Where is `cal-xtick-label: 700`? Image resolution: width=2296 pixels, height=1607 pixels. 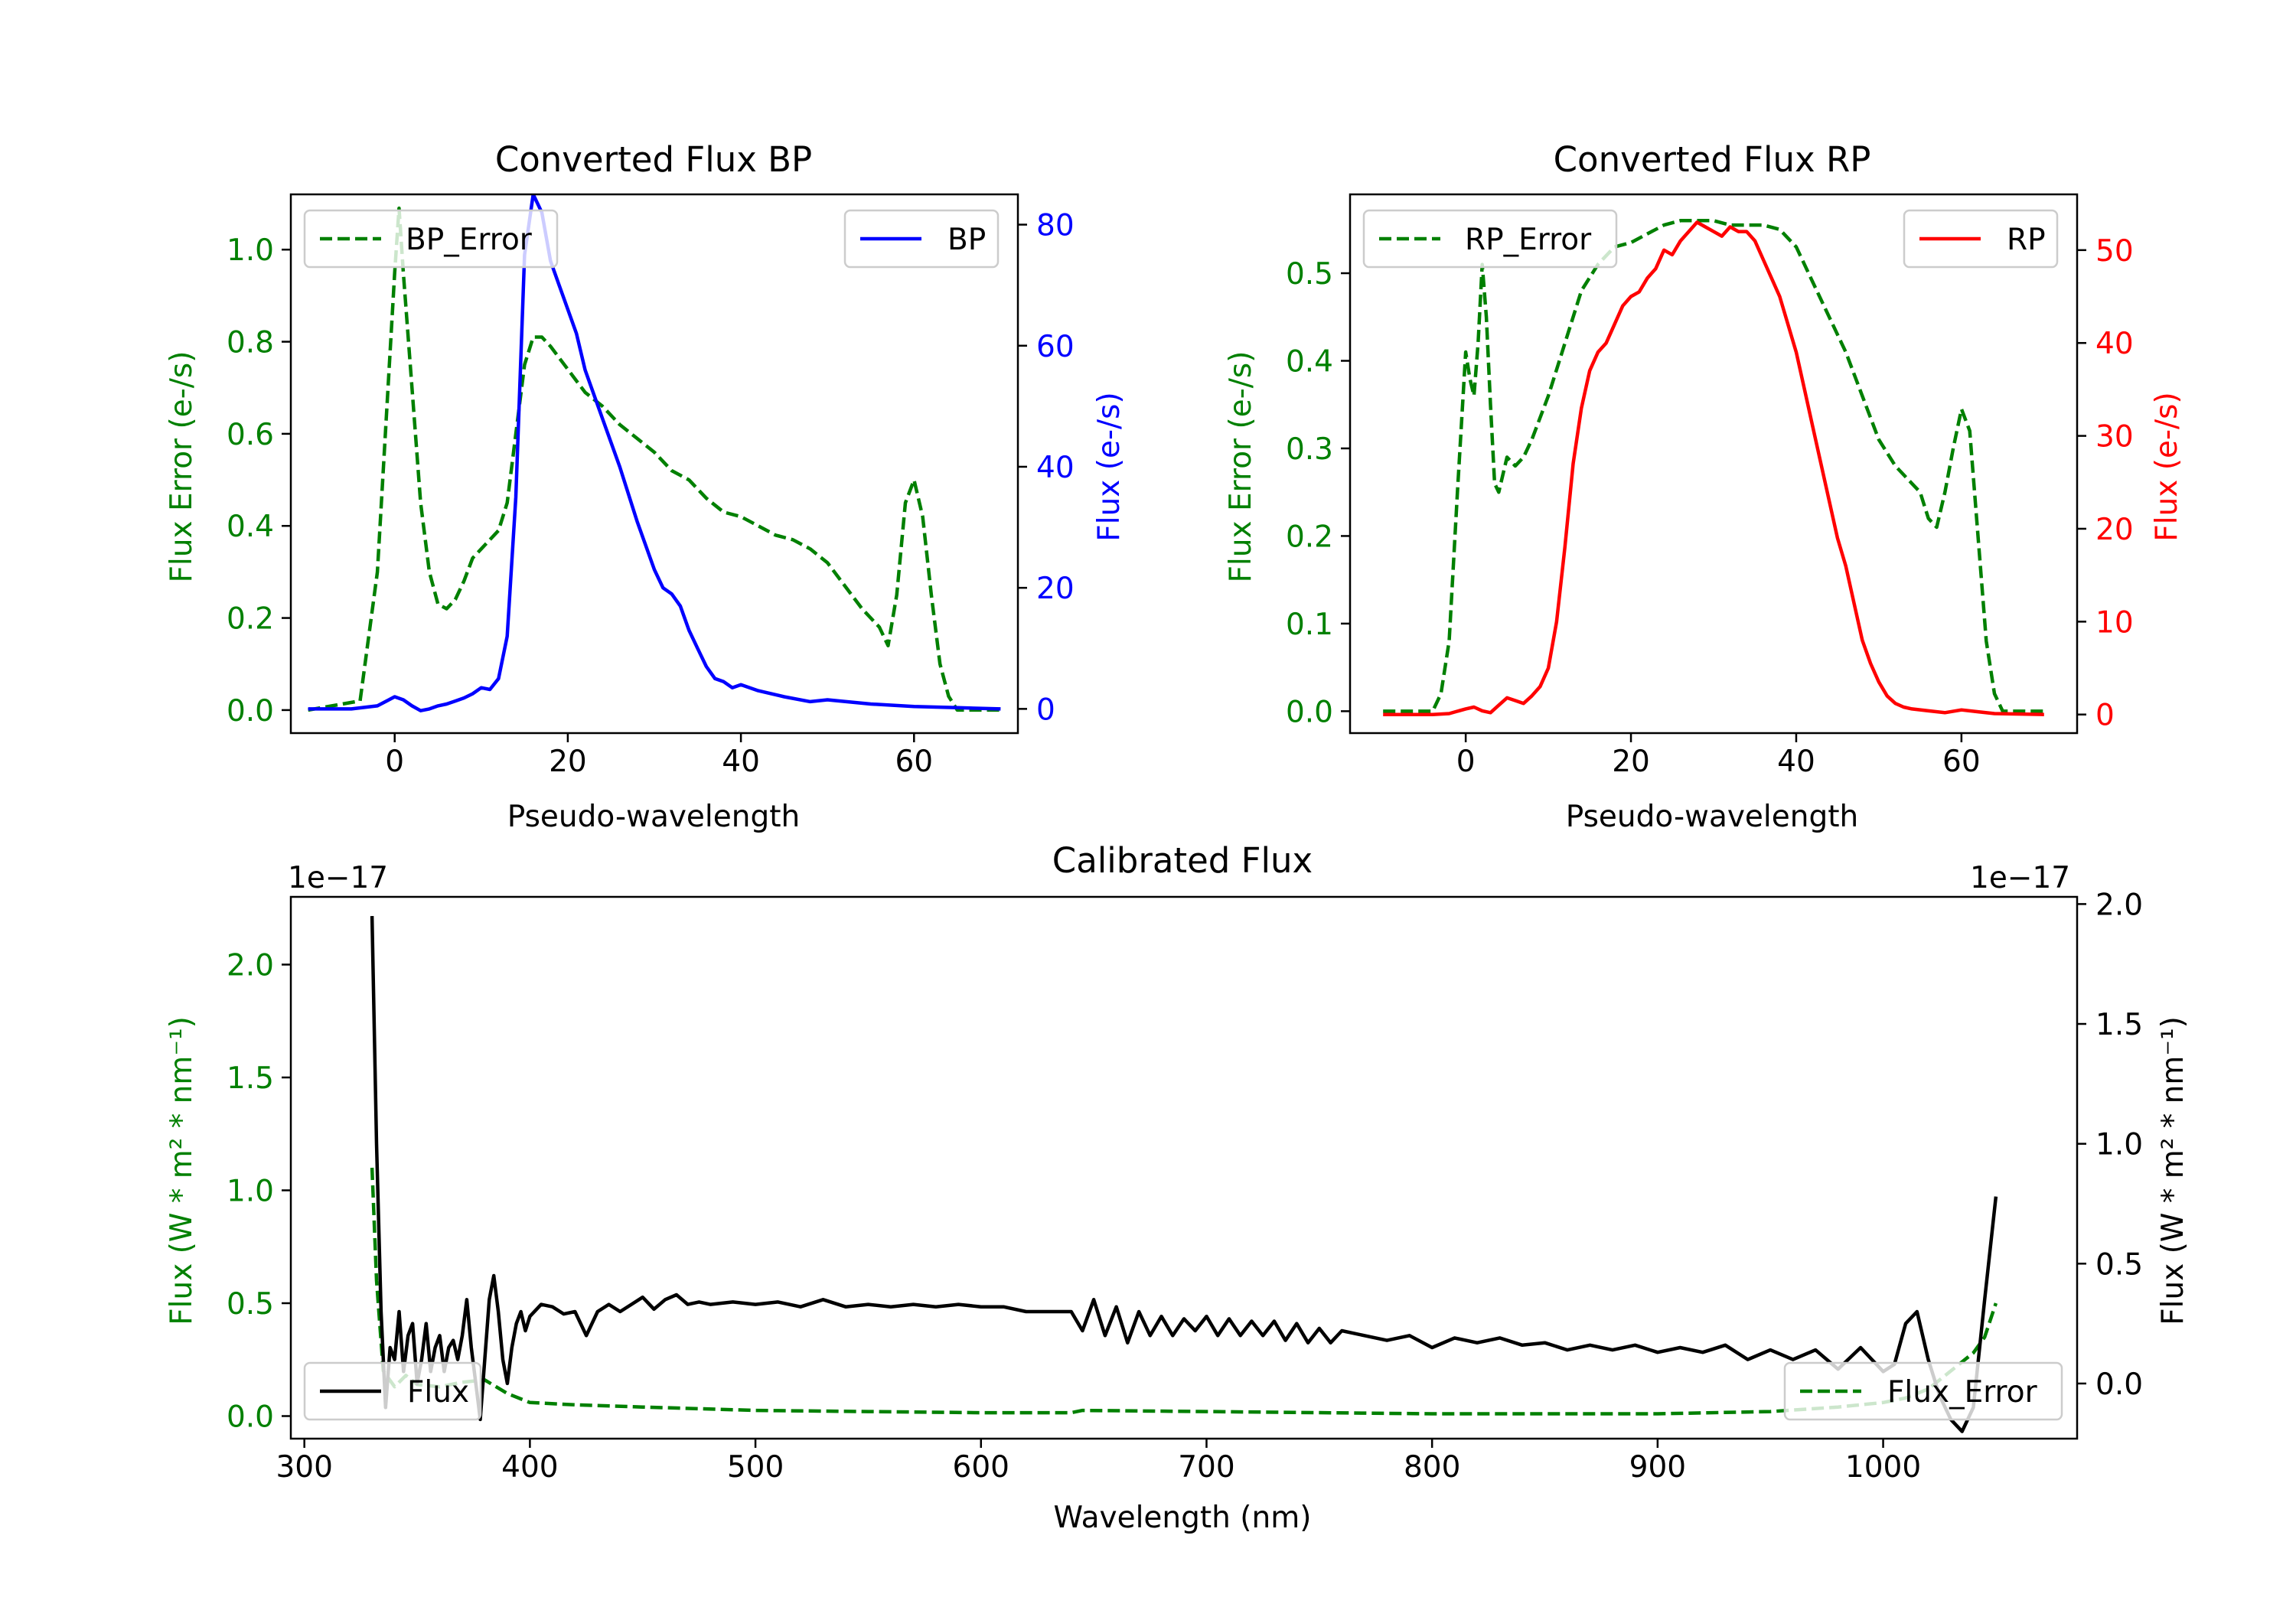 cal-xtick-label: 700 is located at coordinates (1206, 1467).